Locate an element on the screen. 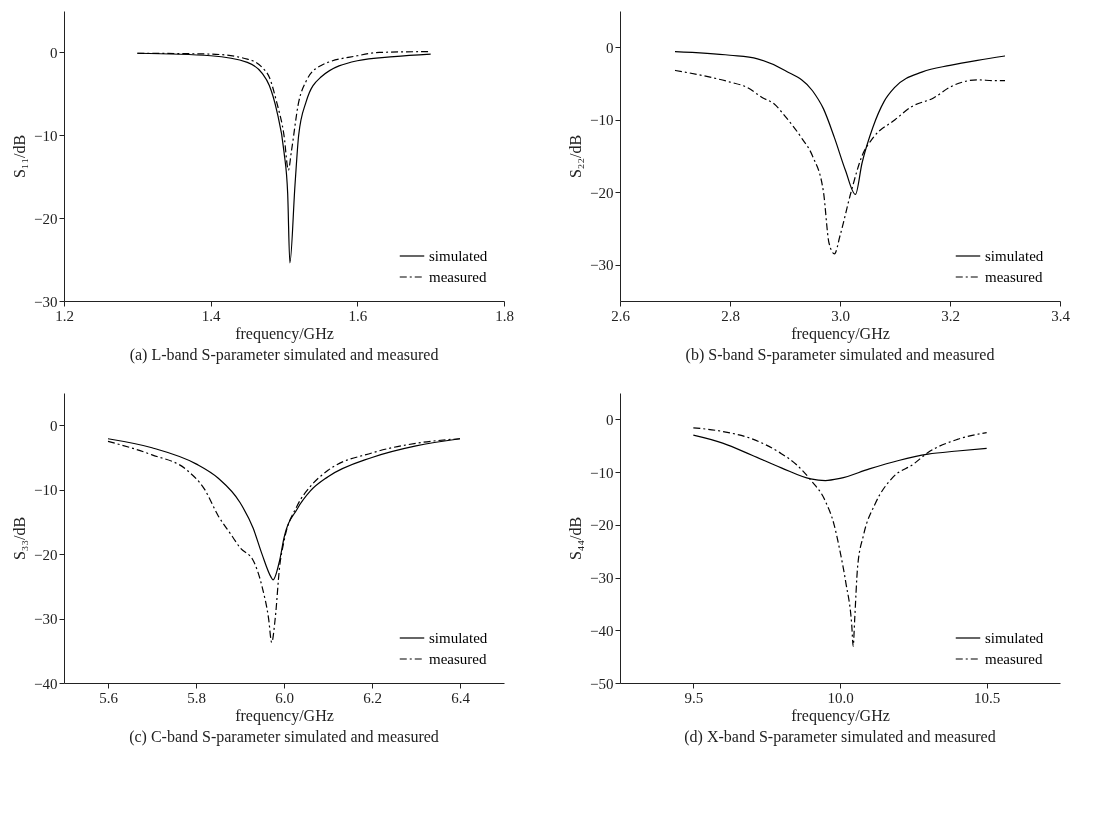 The height and width of the screenshot is (827, 1116). x-tick-label: 1.6 is located at coordinates (358, 315).